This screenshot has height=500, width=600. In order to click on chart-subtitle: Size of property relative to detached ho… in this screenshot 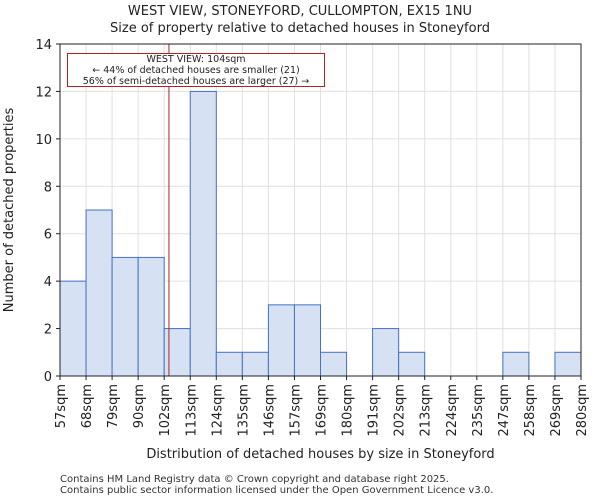, I will do `click(300, 28)`.